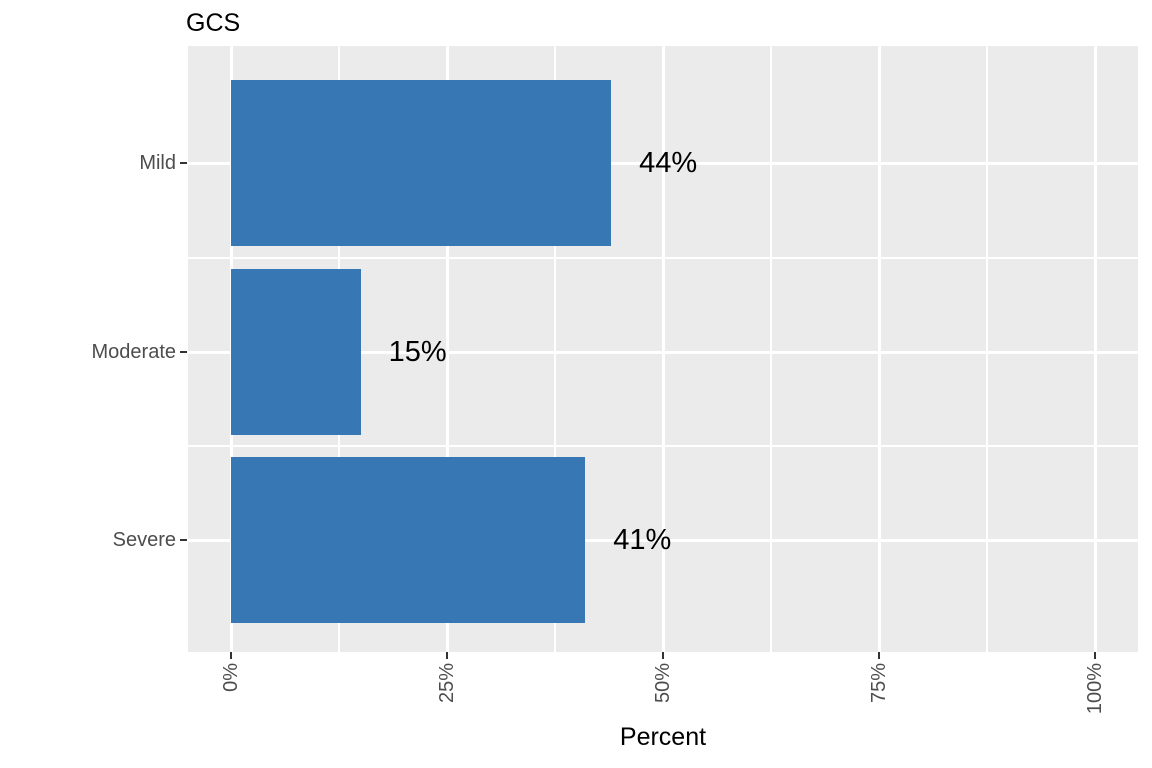  What do you see at coordinates (663, 737) in the screenshot?
I see `x-axis-title: Percent` at bounding box center [663, 737].